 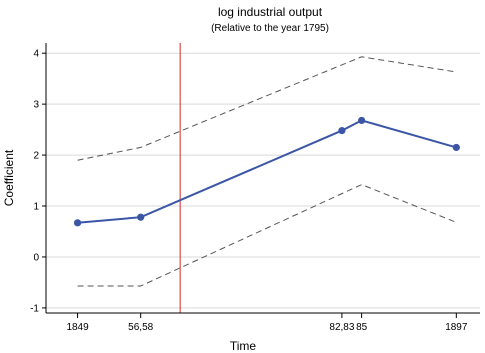 What do you see at coordinates (270, 28) in the screenshot?
I see `chart-subtitle: (Relative to the year 1795)` at bounding box center [270, 28].